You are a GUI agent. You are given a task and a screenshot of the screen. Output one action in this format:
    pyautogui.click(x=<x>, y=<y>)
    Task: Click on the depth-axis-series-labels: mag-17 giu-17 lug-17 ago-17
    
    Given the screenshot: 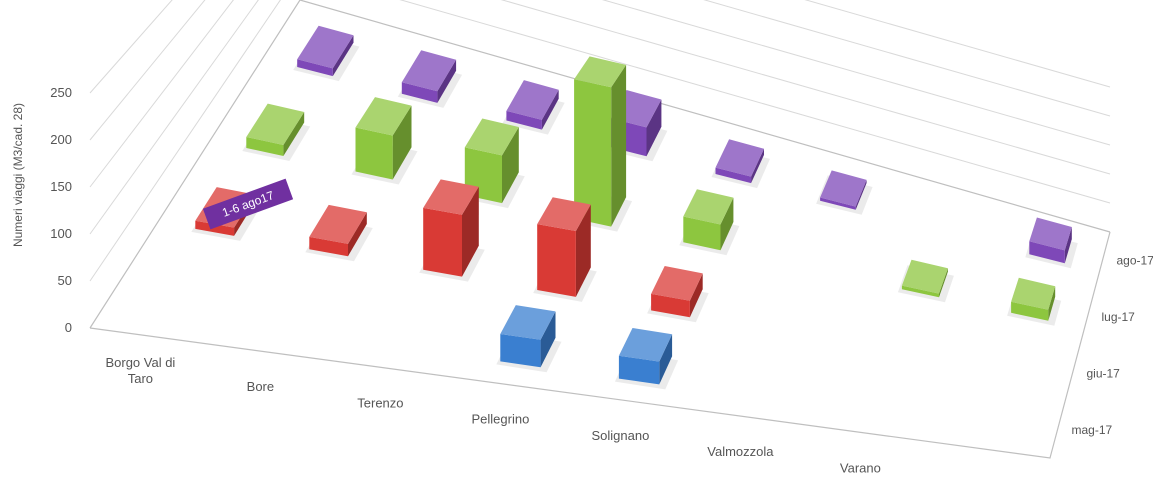 What is the action you would take?
    pyautogui.click(x=1112, y=345)
    